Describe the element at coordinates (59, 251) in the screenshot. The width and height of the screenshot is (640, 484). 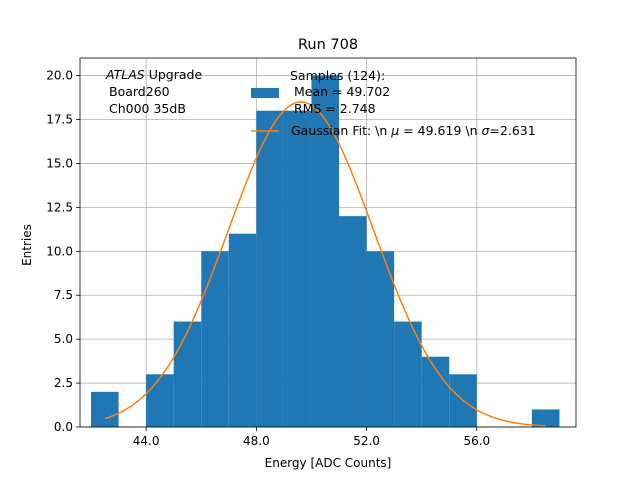
I see `y-tick-label-4: 10.0` at that location.